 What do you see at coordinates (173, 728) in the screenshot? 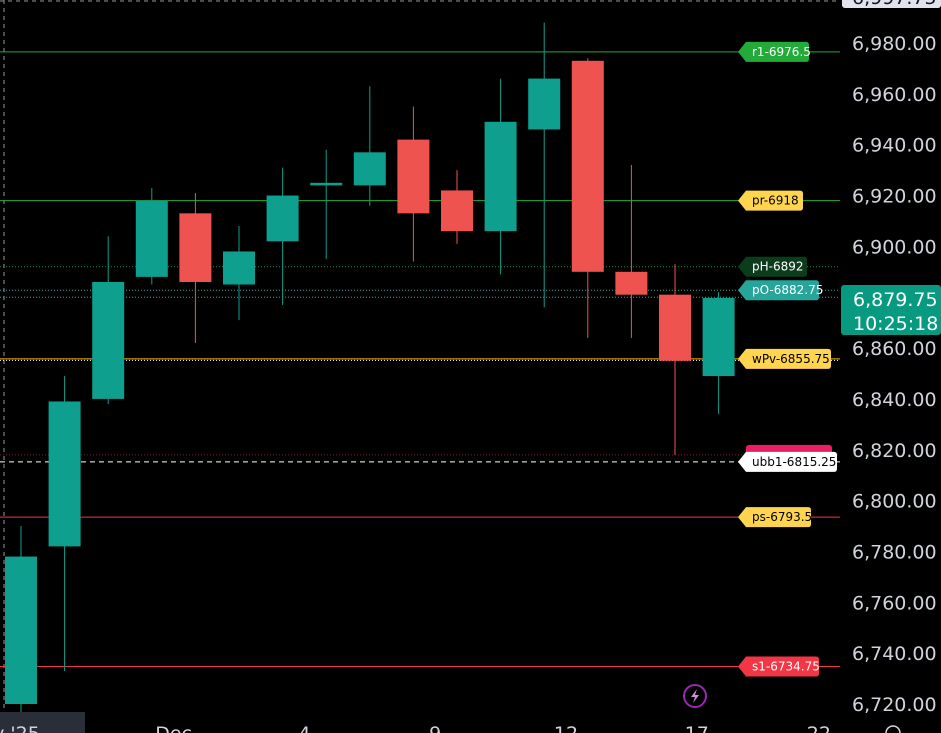
I see `x-tick-label: Dec` at bounding box center [173, 728].